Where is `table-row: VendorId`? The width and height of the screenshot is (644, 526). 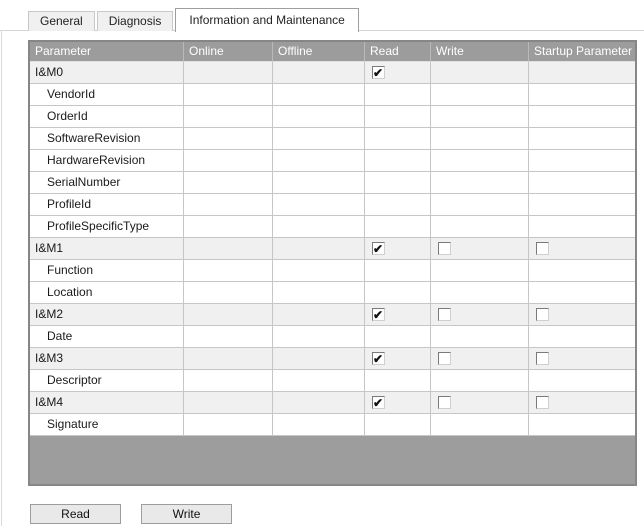
table-row: VendorId is located at coordinates (332, 95).